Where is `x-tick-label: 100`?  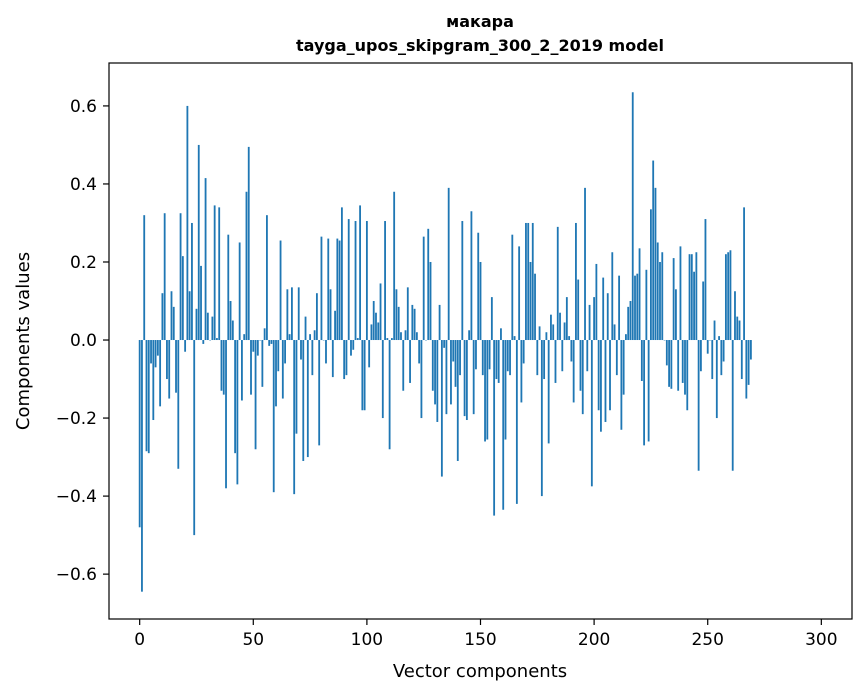 x-tick-label: 100 is located at coordinates (367, 640).